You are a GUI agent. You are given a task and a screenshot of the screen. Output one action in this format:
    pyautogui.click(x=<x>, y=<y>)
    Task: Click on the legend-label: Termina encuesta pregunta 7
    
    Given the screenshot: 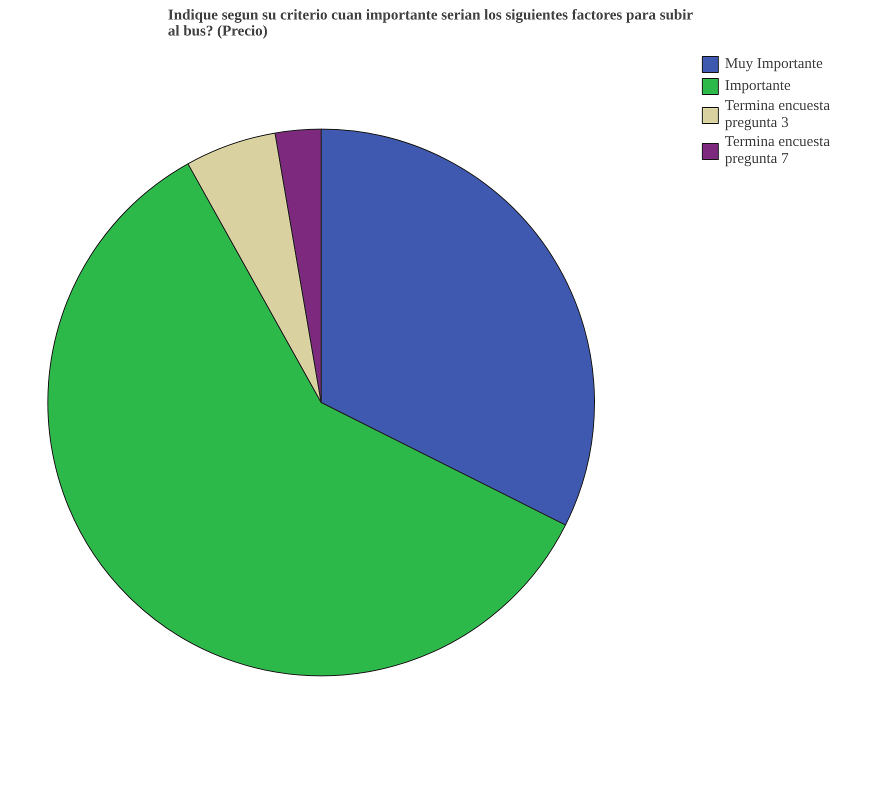 What is the action you would take?
    pyautogui.click(x=777, y=151)
    